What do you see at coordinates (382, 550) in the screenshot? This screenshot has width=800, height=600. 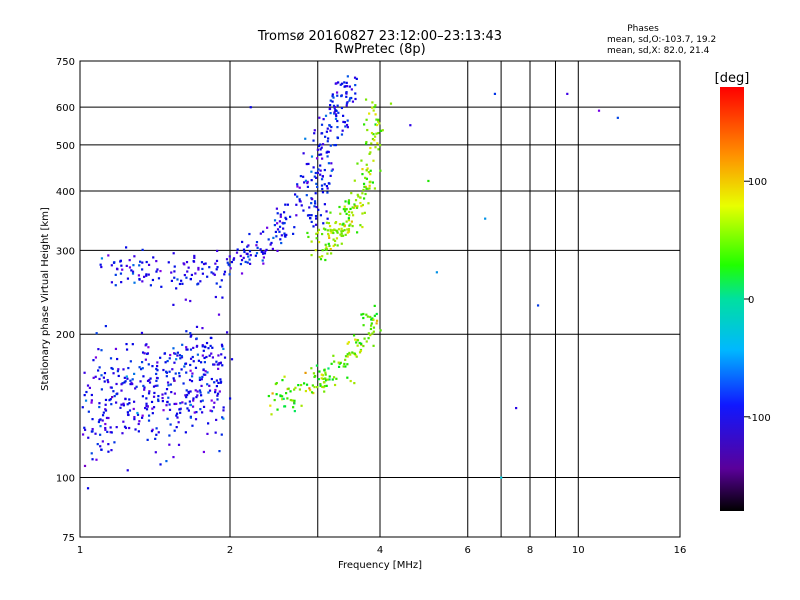 I see `x-axis-ticks: 1 2 4 6 8 10 16` at bounding box center [382, 550].